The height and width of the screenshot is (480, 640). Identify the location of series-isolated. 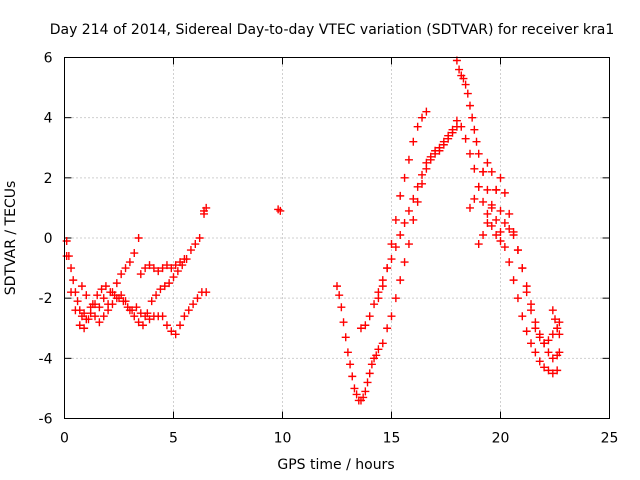
(242, 210).